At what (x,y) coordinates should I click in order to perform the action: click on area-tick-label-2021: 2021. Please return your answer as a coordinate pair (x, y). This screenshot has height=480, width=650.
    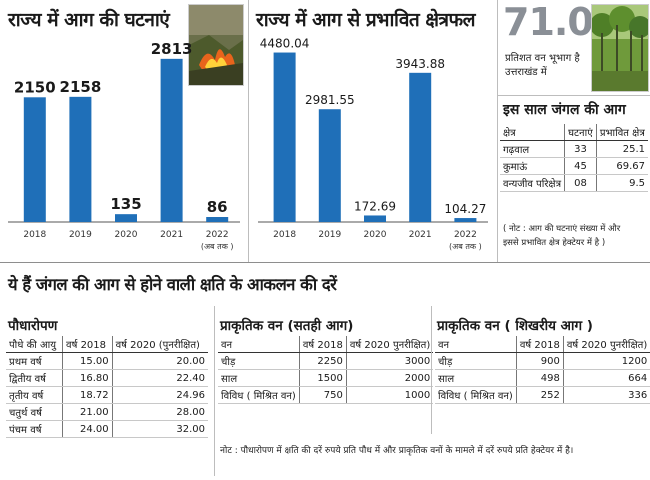
    Looking at the image, I should click on (420, 235).